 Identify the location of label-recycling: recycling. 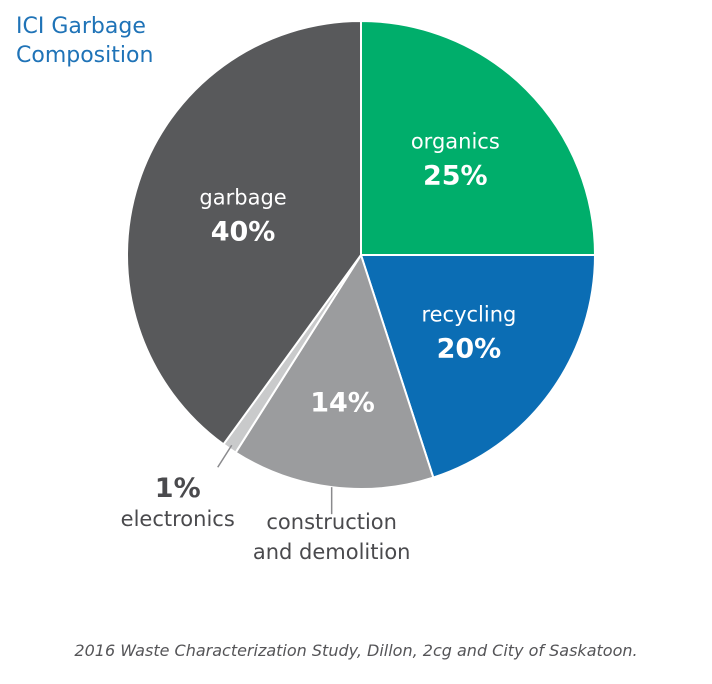
(468, 314).